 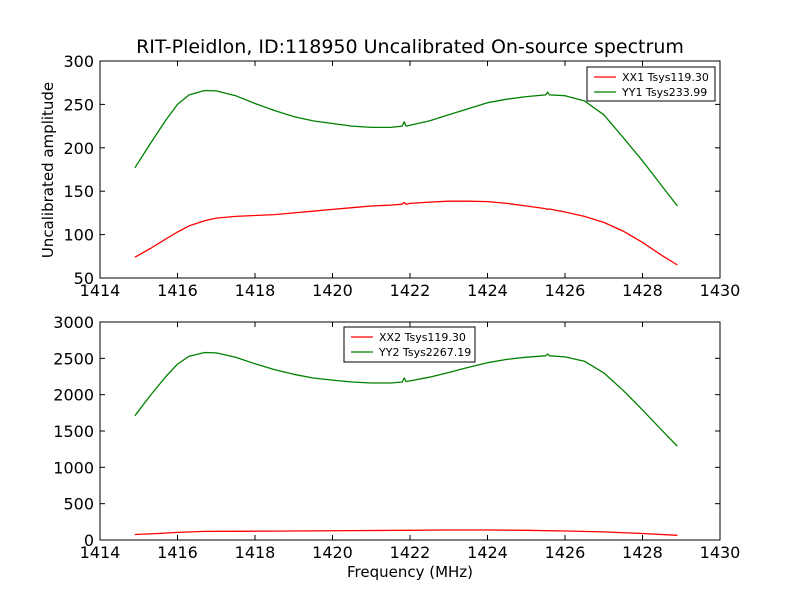 What do you see at coordinates (424, 352) in the screenshot?
I see `legend-label: YY2 Tsys2267.19` at bounding box center [424, 352].